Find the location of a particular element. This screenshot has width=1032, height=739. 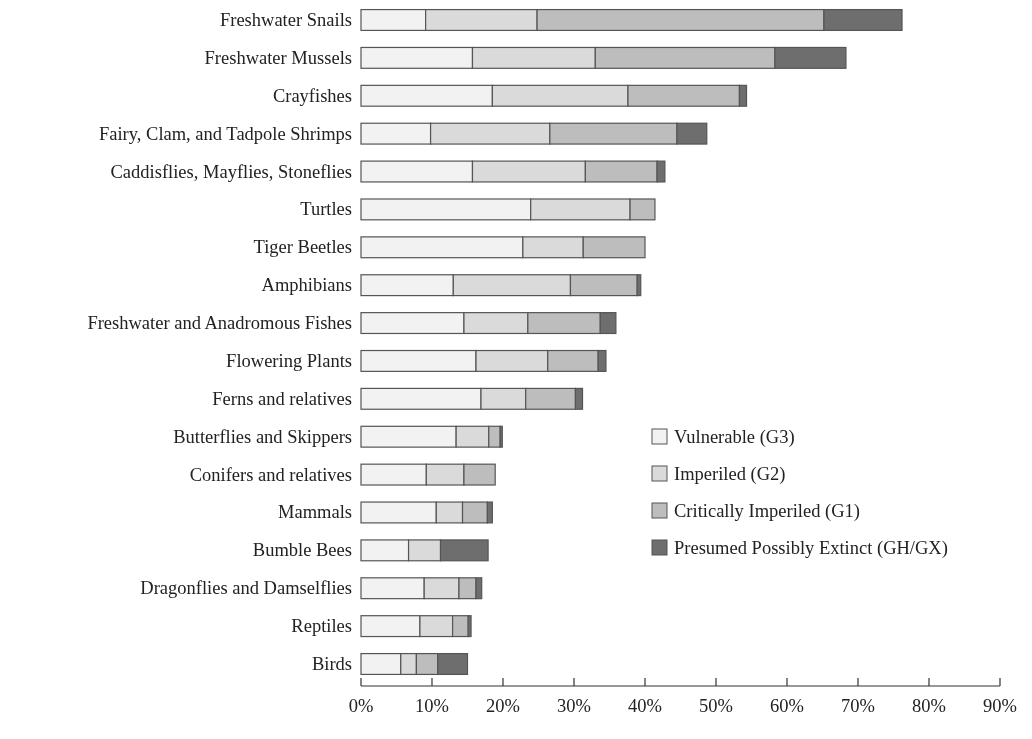

x-tick-label: 40% is located at coordinates (645, 706).